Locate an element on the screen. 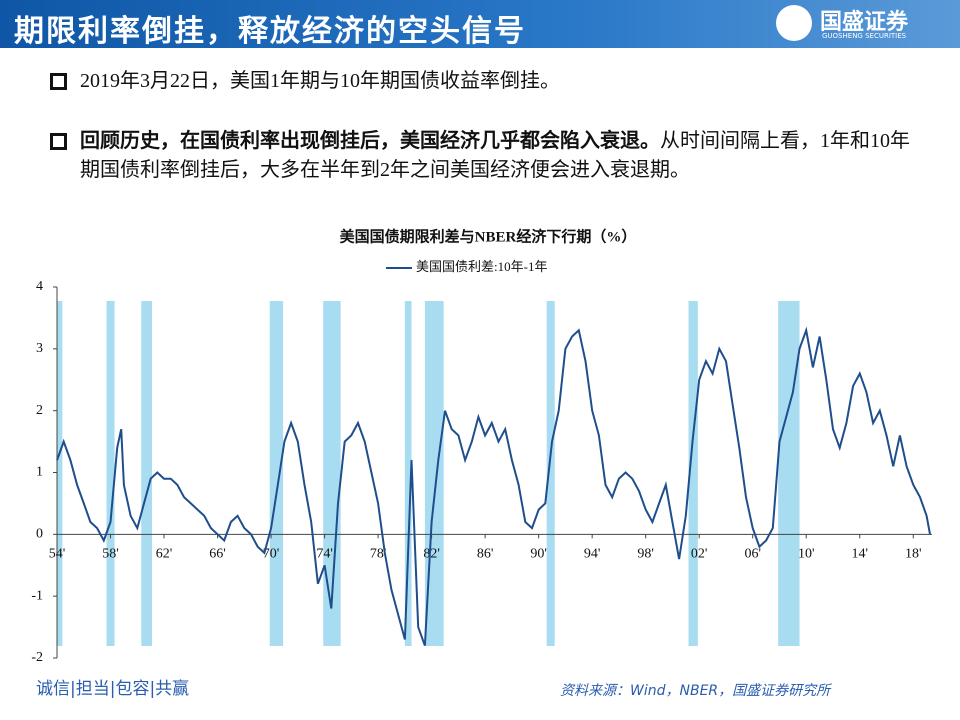 The width and height of the screenshot is (960, 720). chart-title: 美国国债期限利差与NBER经济下行期（%） is located at coordinates (488, 236).